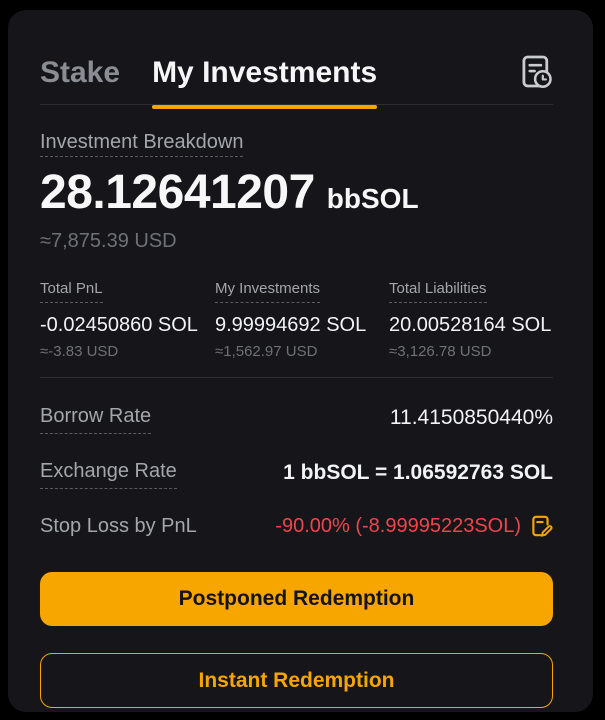 The height and width of the screenshot is (720, 605). What do you see at coordinates (177, 192) in the screenshot?
I see `total-balance-amount: 28.12641207` at bounding box center [177, 192].